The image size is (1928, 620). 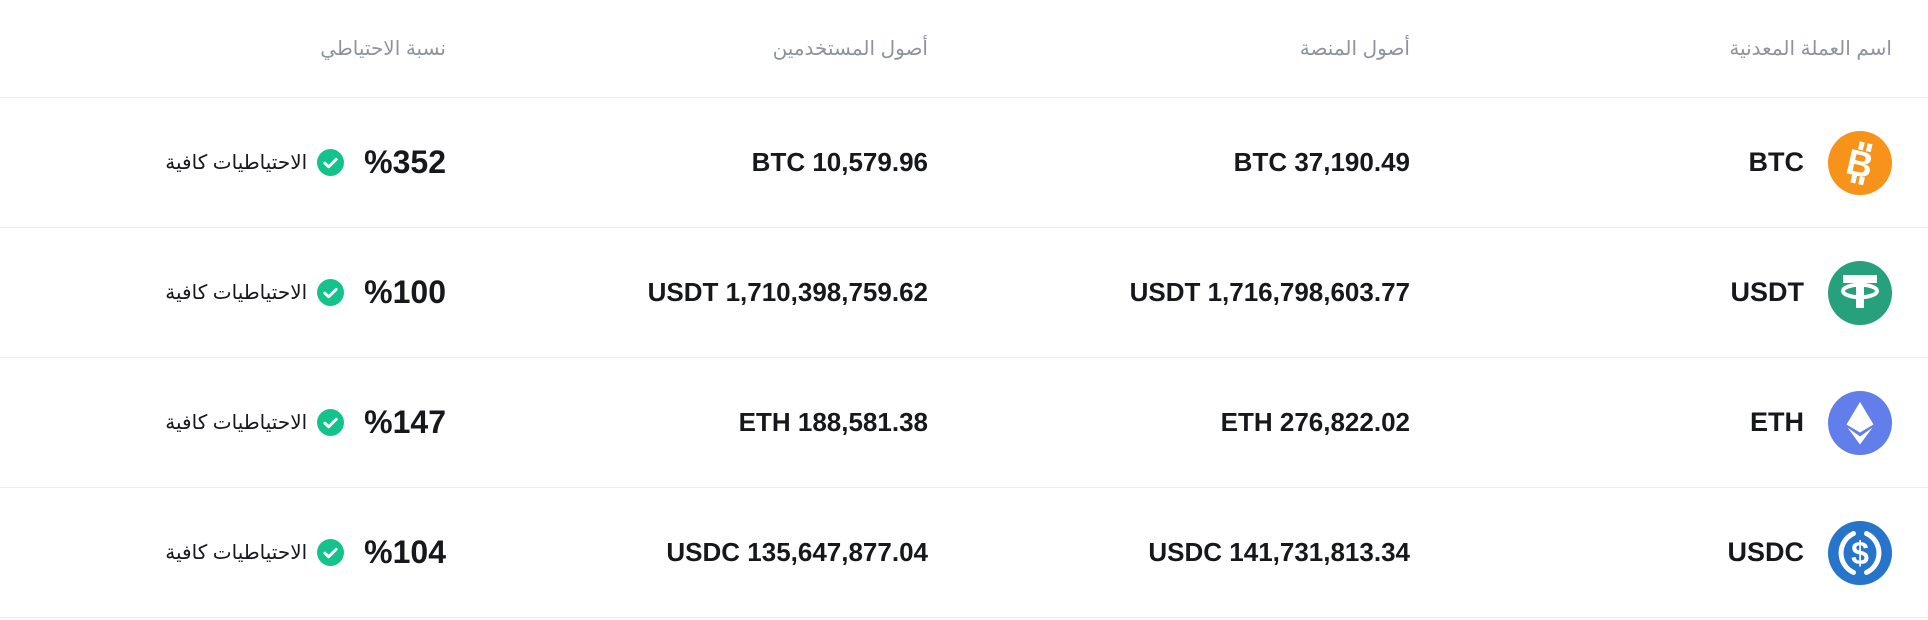 I want to click on header-reserve-ratio: نسبة الاحتياطي, so click(x=241, y=49).